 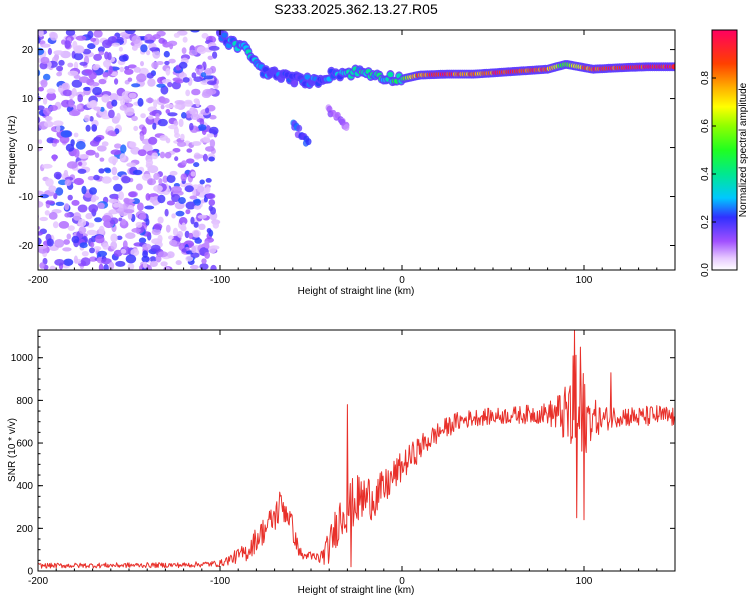 What do you see at coordinates (28, 99) in the screenshot?
I see `y-tick-label: 10` at bounding box center [28, 99].